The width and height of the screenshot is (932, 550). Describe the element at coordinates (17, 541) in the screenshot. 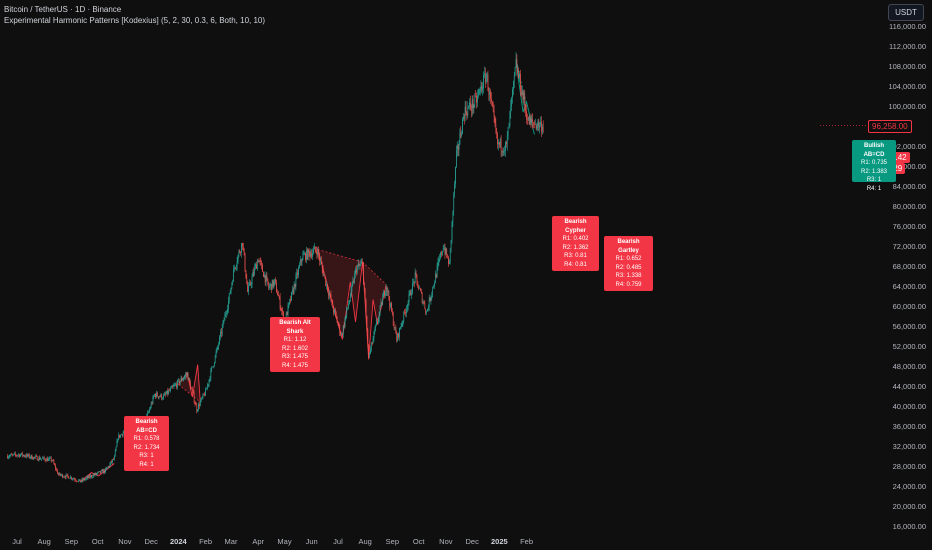

I see `time-tick-label: Jul` at that location.